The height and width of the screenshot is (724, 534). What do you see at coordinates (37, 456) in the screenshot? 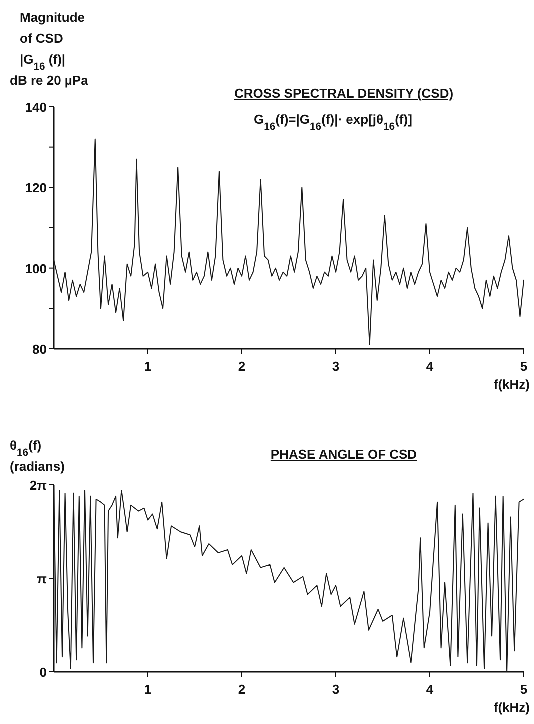
I see `y-axis-title: θ$_{16}$(f) (radians)` at bounding box center [37, 456].